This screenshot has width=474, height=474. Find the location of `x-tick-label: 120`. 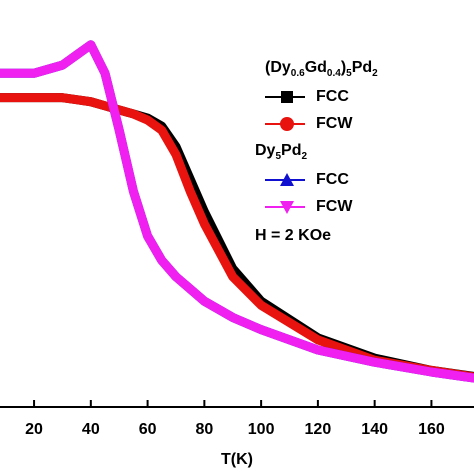

x-tick-label: 120 is located at coordinates (318, 429).